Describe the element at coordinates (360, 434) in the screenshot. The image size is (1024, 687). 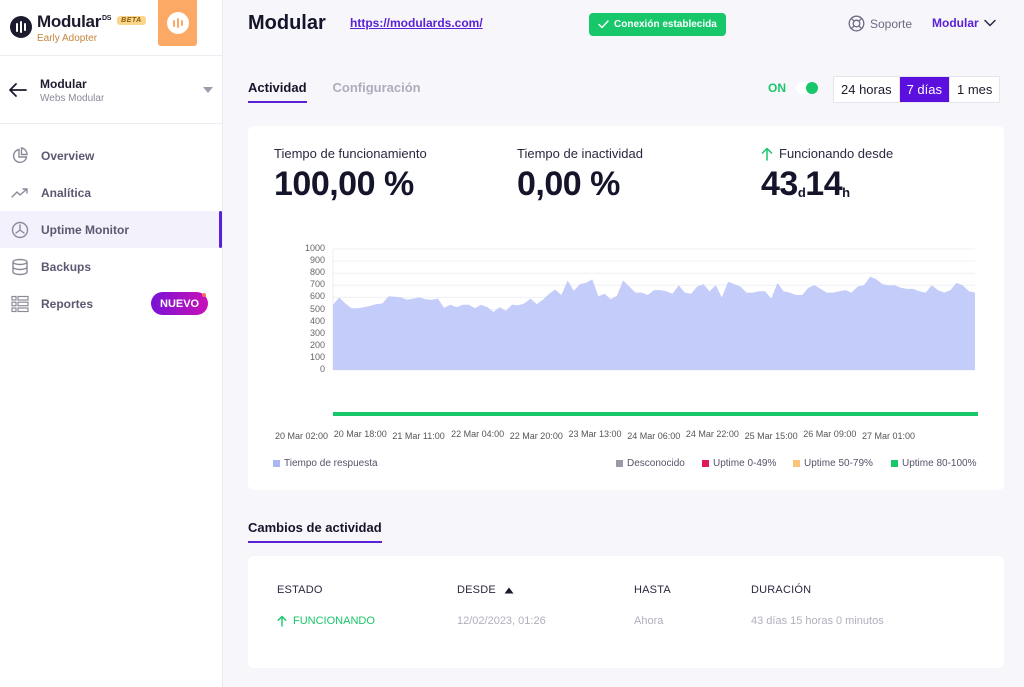
I see `x-axis-tick: 20 Mar 18:00` at that location.